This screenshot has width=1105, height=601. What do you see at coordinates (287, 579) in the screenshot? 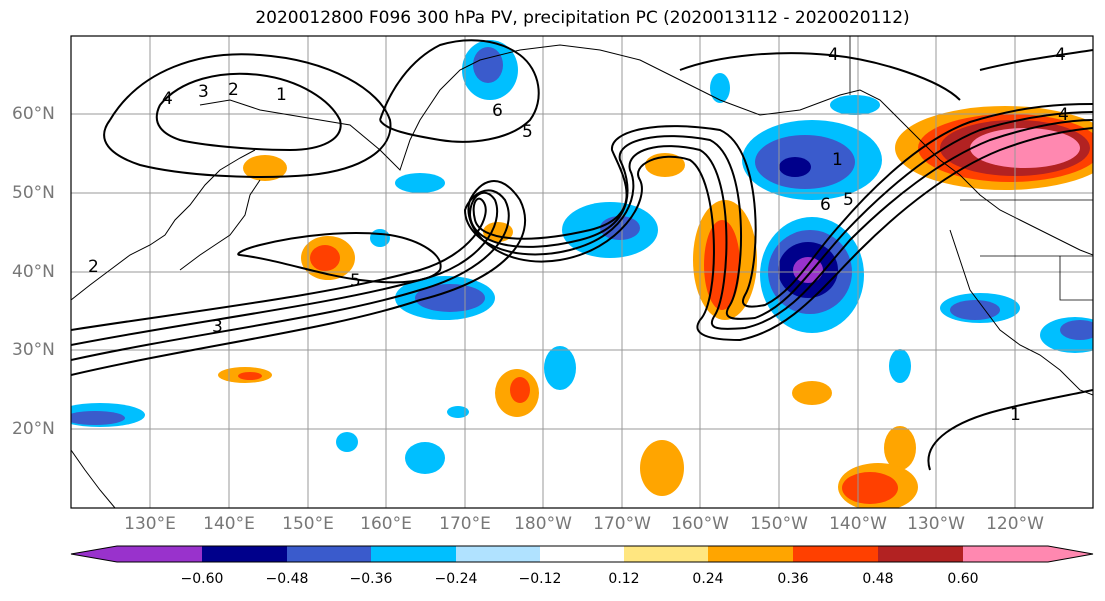
I see `colorbar-tick-label: −0.48` at bounding box center [287, 579].